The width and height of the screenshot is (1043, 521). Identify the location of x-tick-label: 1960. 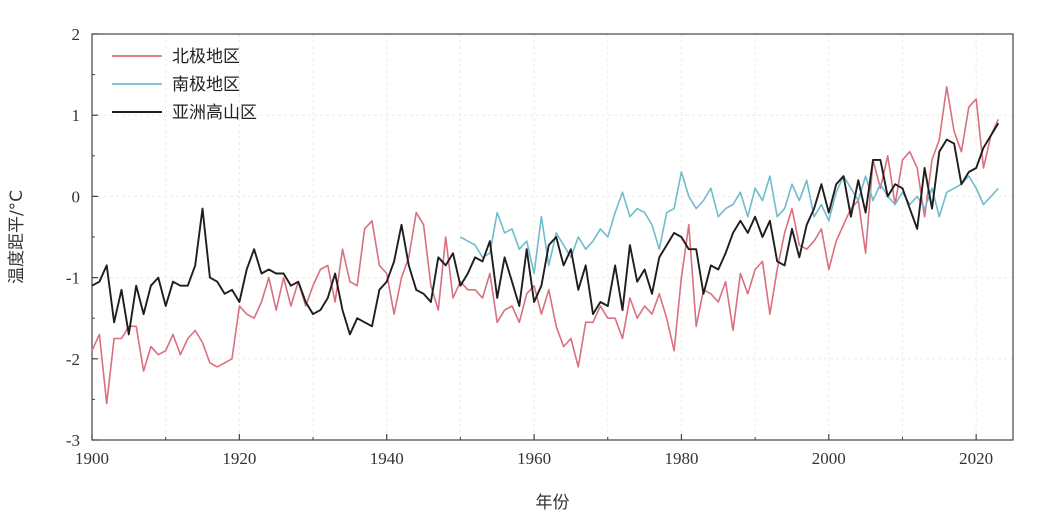
(534, 458).